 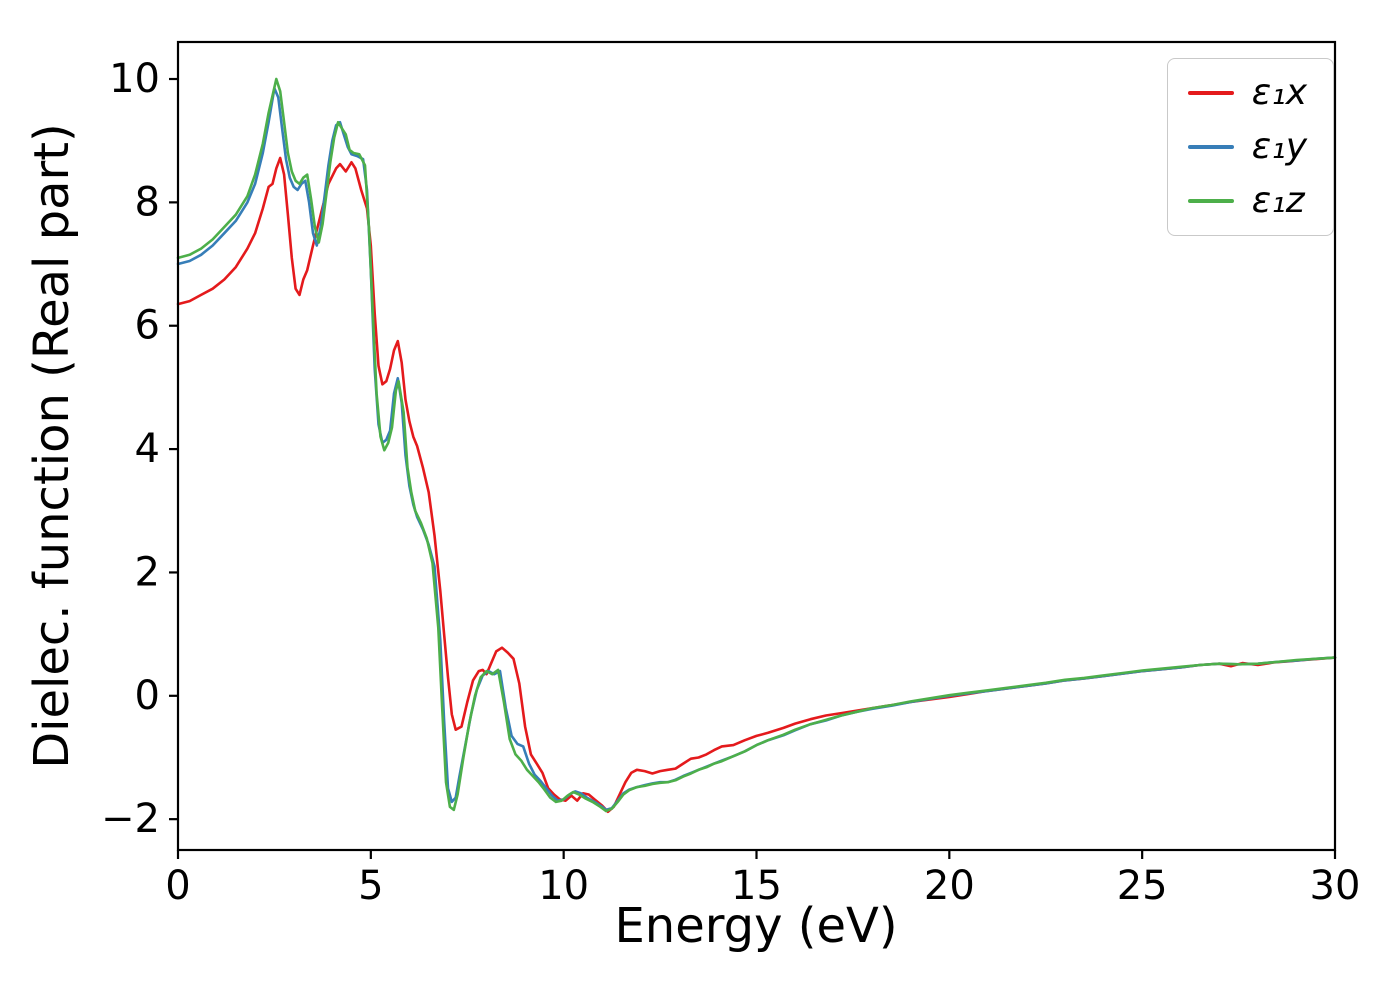 I want to click on legend-item-eps1z: ε₁z, so click(x=1247, y=200).